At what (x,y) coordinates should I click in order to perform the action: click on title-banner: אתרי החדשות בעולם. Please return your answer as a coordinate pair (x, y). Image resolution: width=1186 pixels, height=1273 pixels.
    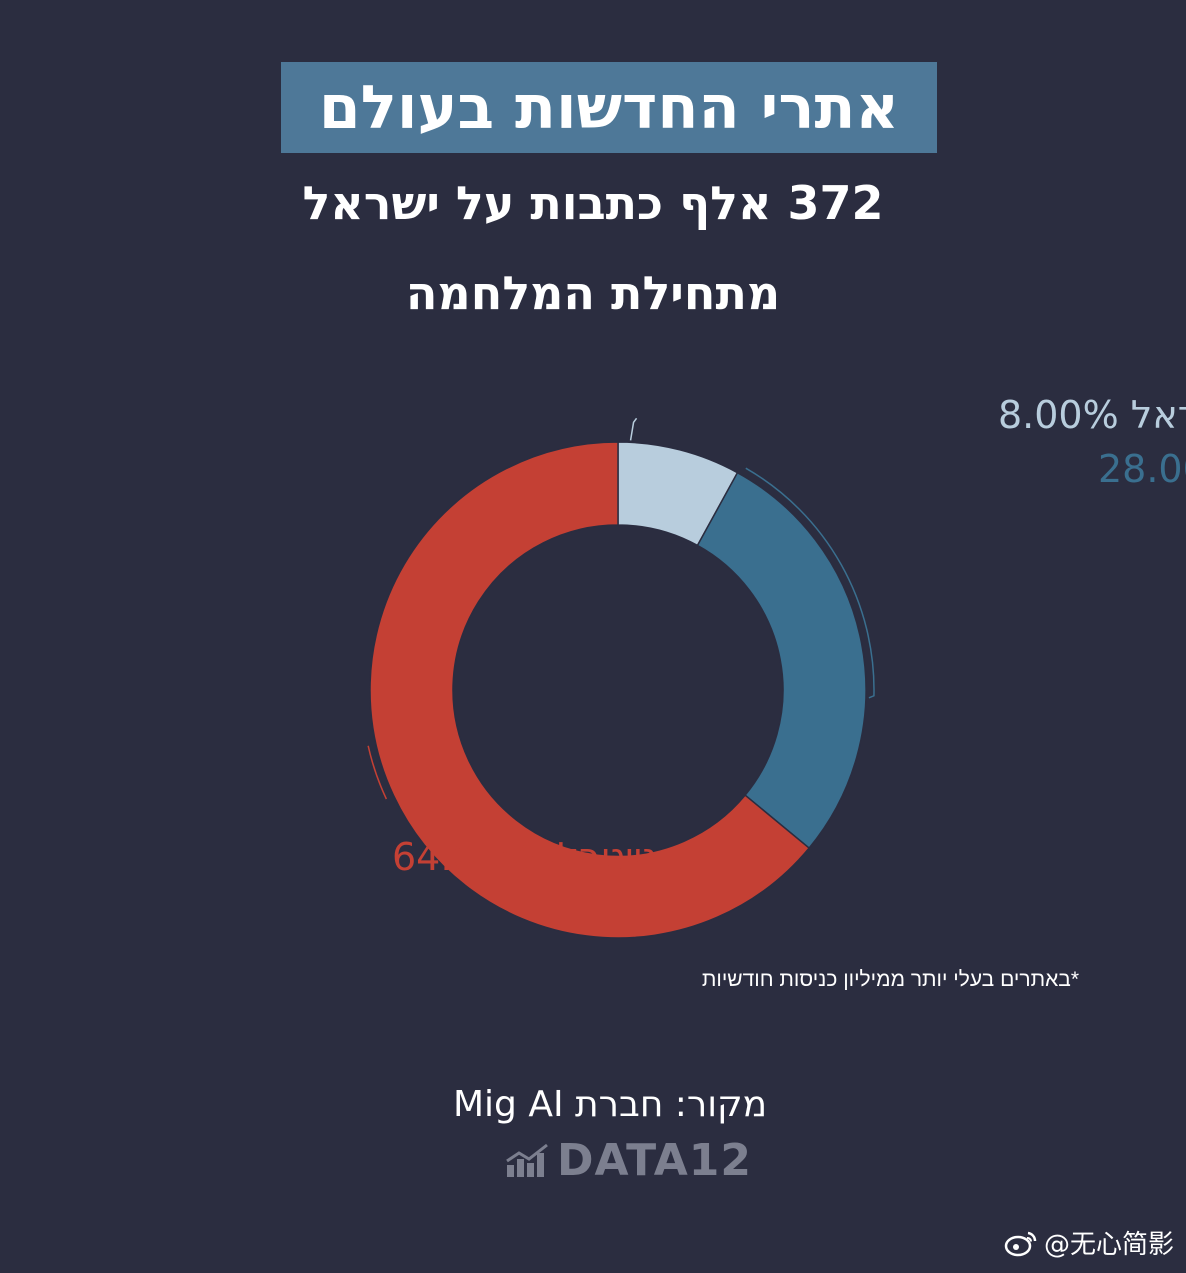
    Looking at the image, I should click on (609, 107).